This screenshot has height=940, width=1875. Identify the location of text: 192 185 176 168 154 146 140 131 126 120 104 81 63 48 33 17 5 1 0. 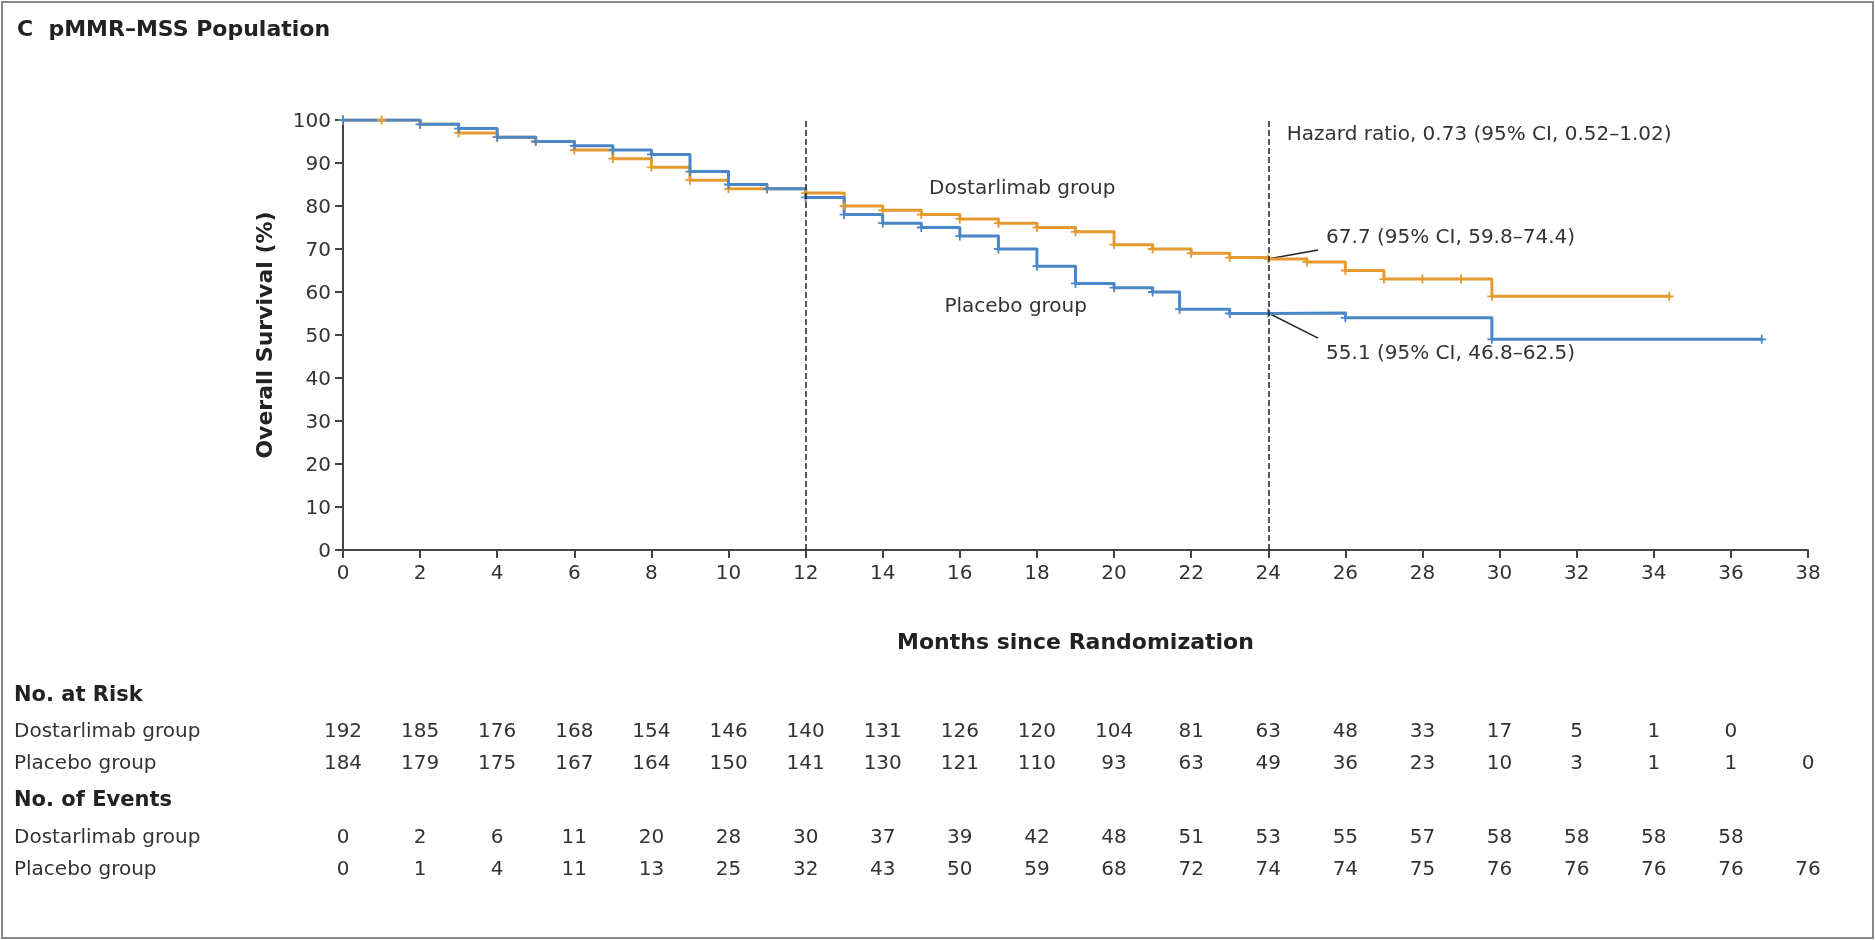
(1030, 730).